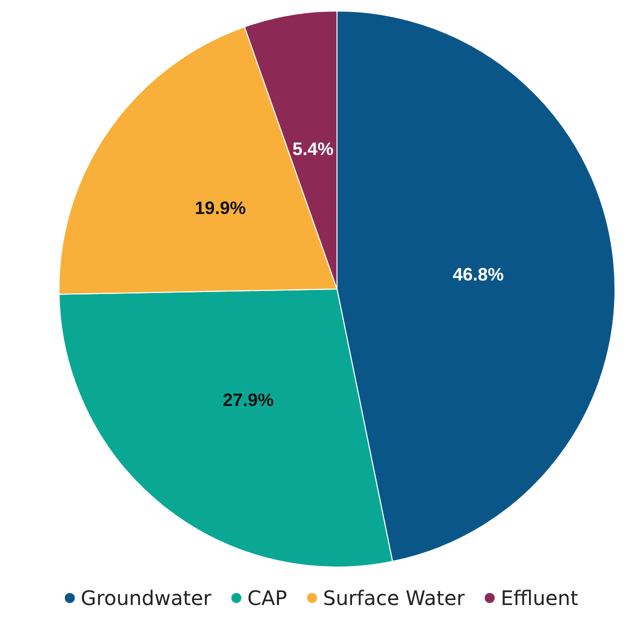 The width and height of the screenshot is (641, 621). I want to click on legend-label: Effluent, so click(539, 598).